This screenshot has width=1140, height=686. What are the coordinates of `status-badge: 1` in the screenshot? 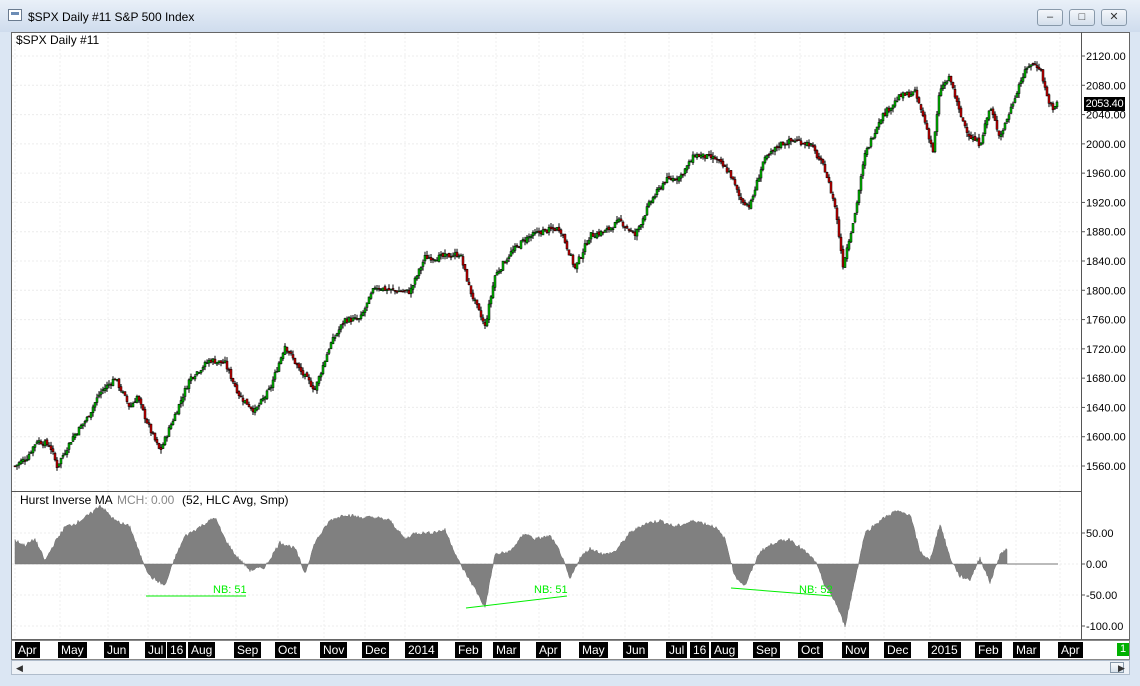 It's located at (1123, 649).